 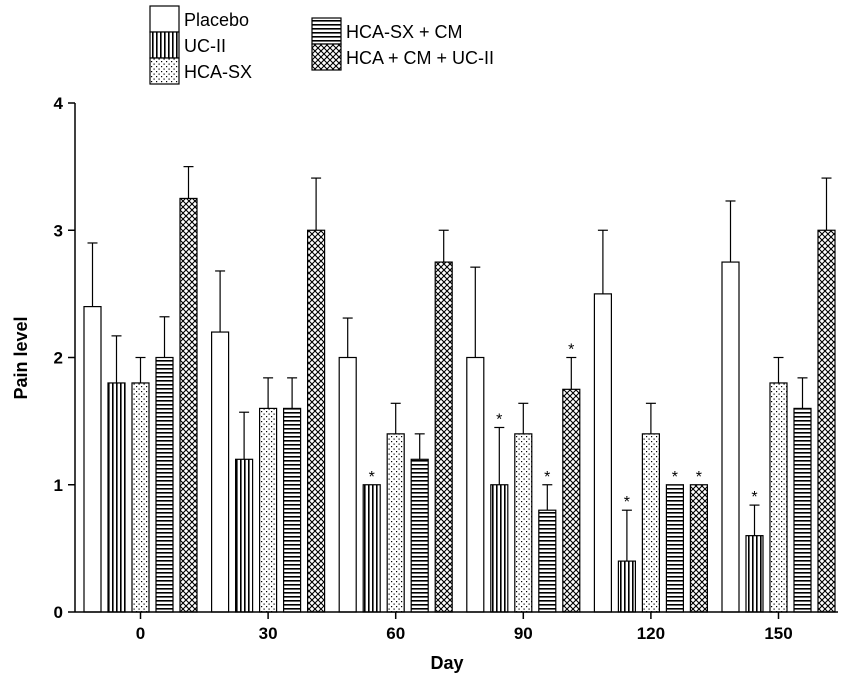 I want to click on legend-swatch-hca-sx-cm, so click(x=326, y=31).